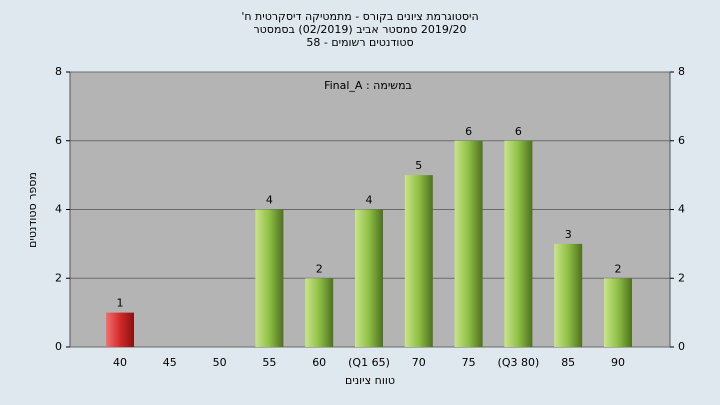  I want to click on data-label: 1, so click(120, 303).